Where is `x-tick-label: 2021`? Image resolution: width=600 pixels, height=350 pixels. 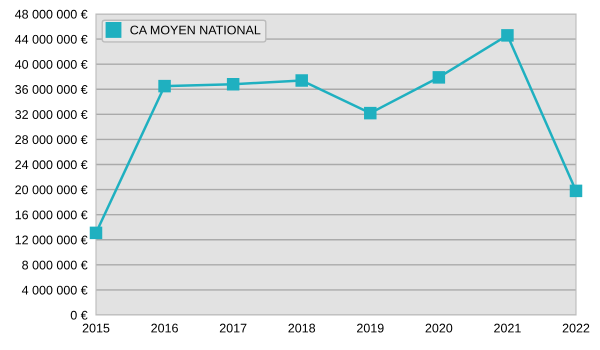
x-tick-label: 2021 is located at coordinates (507, 328).